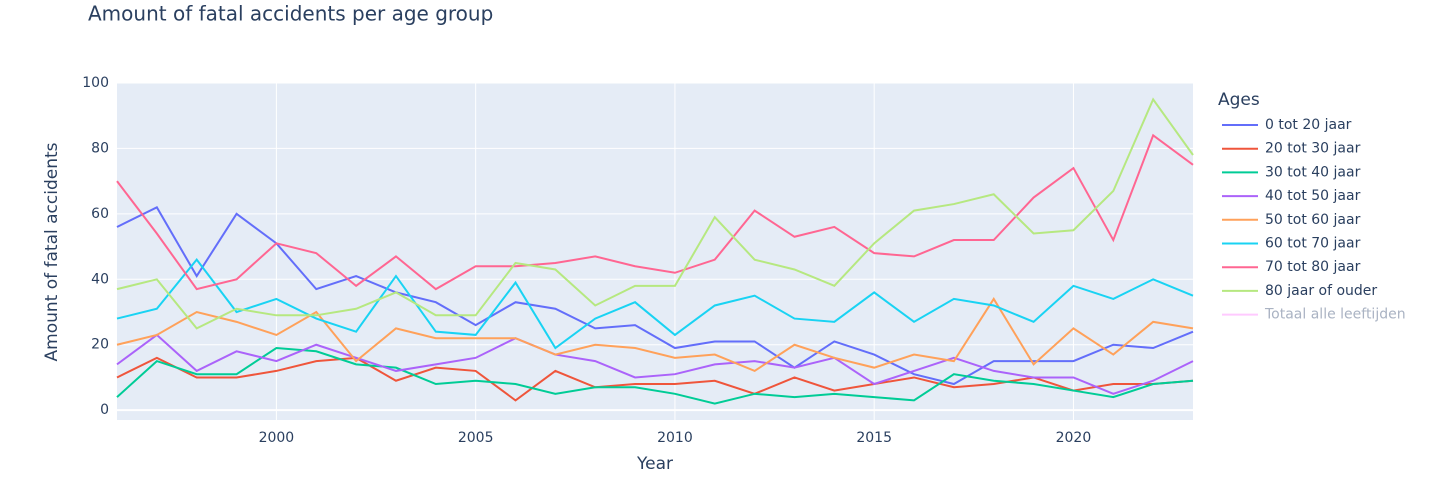 The image size is (1440, 495). I want to click on legend-label: 20 tot 30 jaar, so click(1313, 149).